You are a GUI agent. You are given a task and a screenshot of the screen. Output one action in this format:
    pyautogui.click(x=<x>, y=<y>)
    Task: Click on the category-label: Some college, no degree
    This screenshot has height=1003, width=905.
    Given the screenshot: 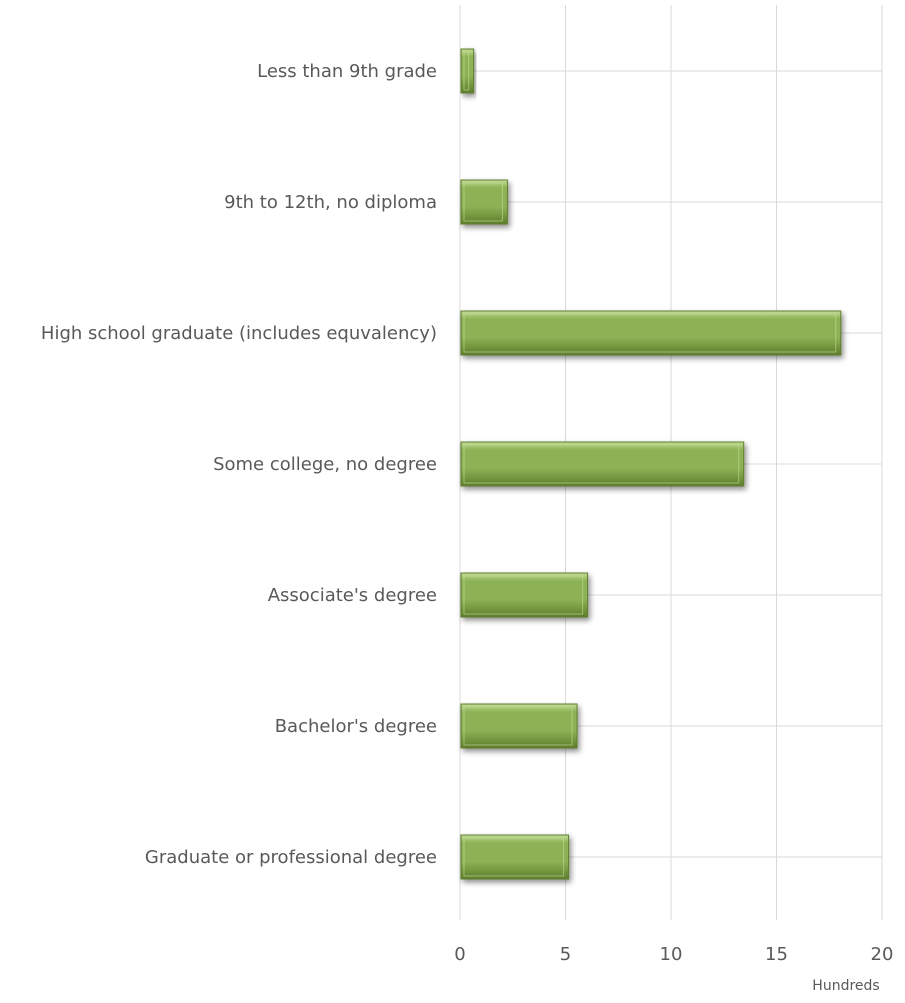 What is the action you would take?
    pyautogui.click(x=325, y=464)
    